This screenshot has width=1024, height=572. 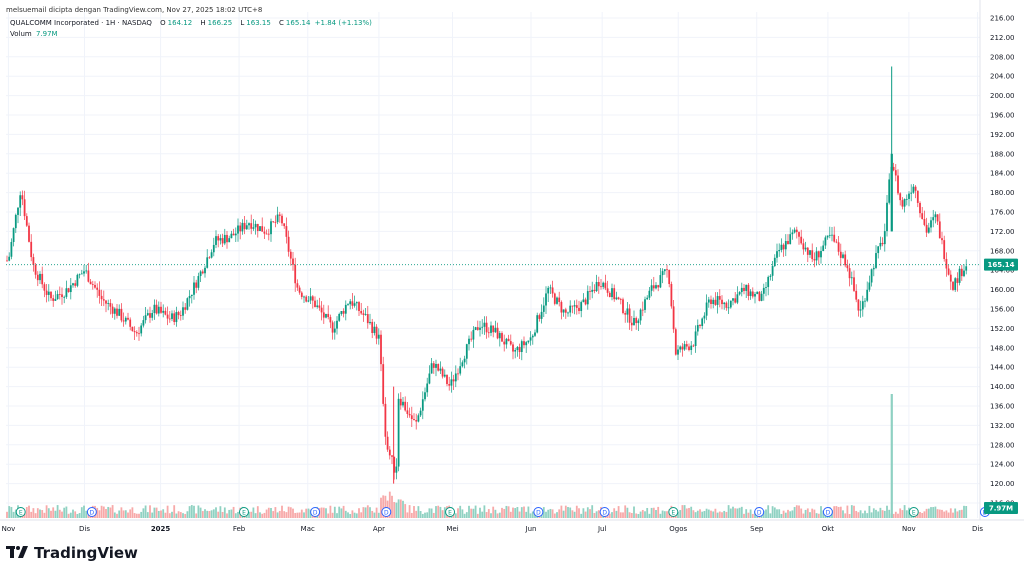 What do you see at coordinates (72, 553) in the screenshot?
I see `tradingview-brand: TradingView` at bounding box center [72, 553].